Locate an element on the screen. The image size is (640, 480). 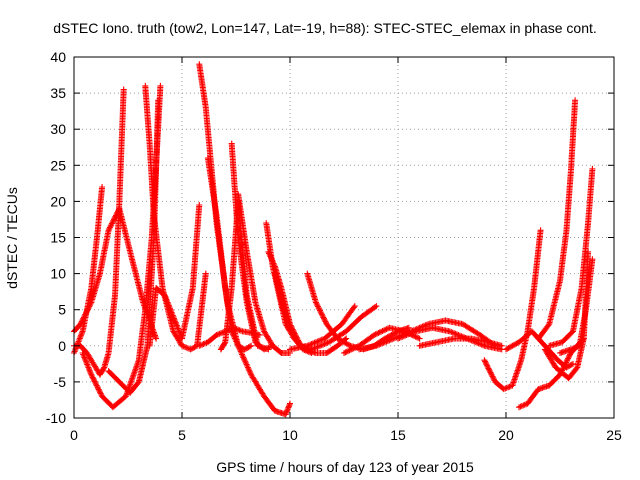
series-arc-g is located at coordinates (174, 275).